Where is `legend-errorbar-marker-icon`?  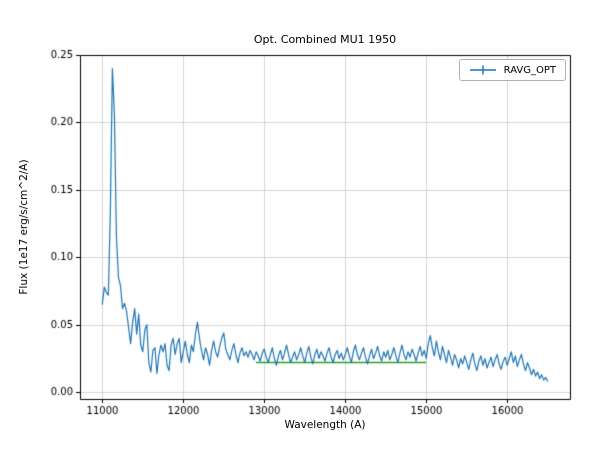 legend-errorbar-marker-icon is located at coordinates (482, 70).